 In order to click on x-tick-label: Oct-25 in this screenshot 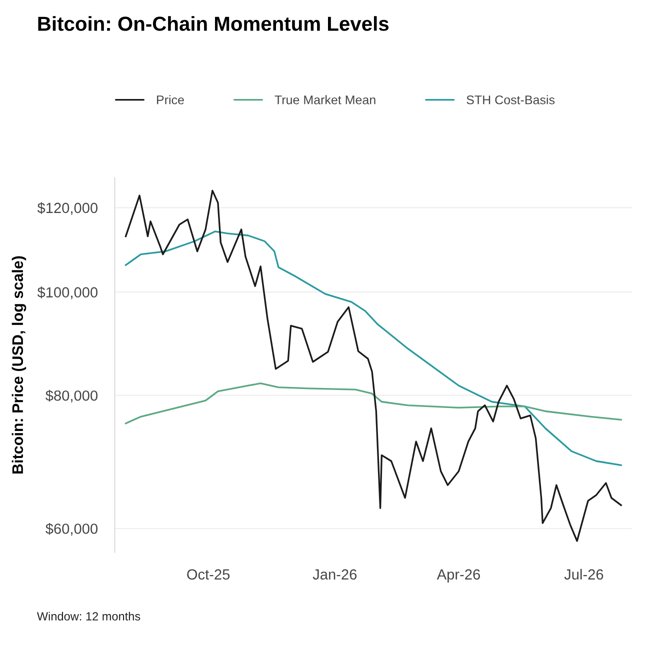, I will do `click(208, 574)`.